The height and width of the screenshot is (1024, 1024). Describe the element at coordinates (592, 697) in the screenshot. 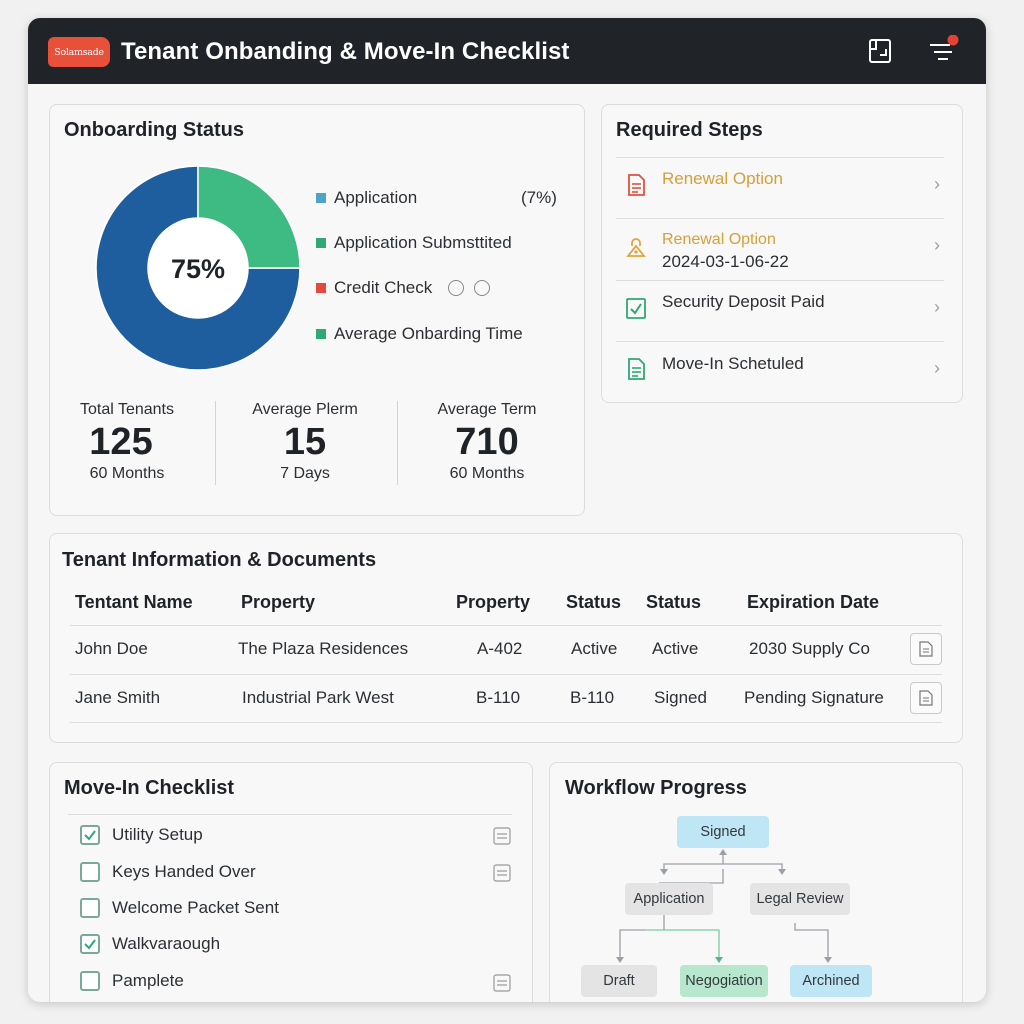

I see `cell-status: B-110` at that location.